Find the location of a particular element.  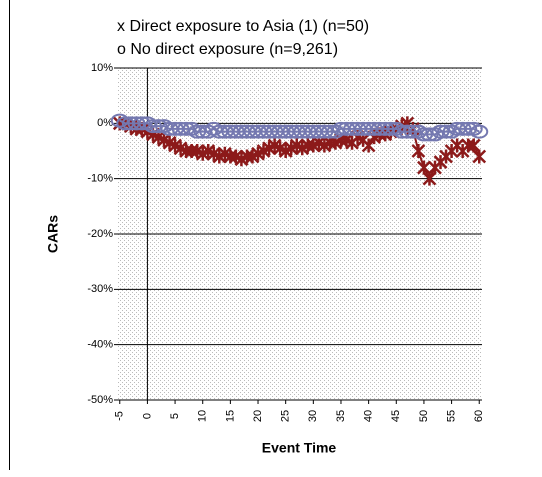

x-tick-label: 55 is located at coordinates (451, 416).